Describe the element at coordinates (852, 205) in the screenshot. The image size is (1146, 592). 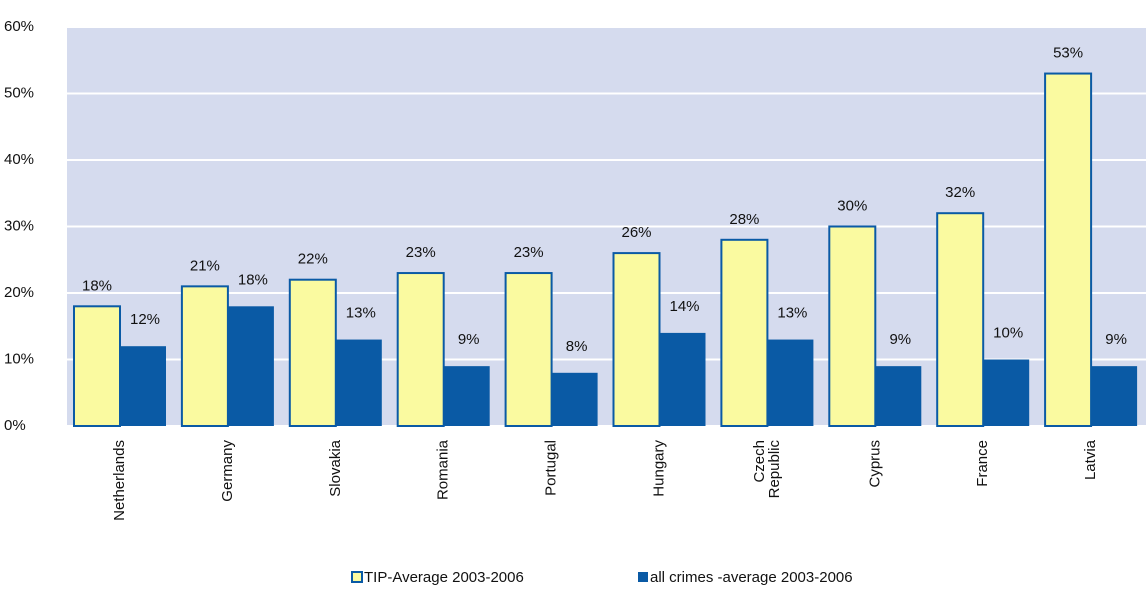
I see `value-label: 30%` at that location.